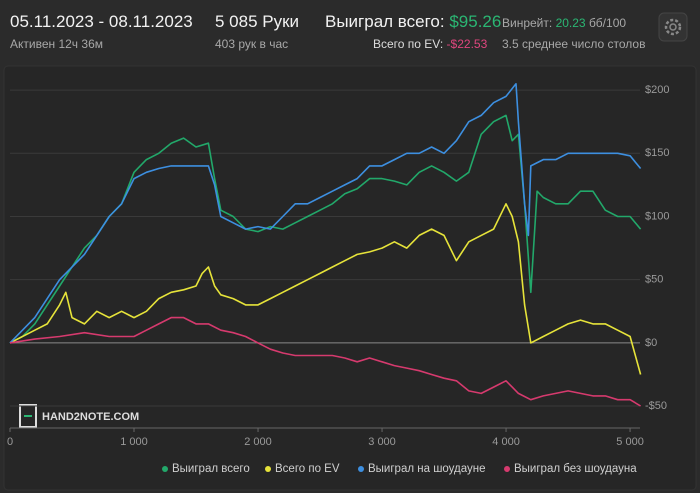  I want to click on legend-label: Выиграл на шоудауне, so click(427, 469).